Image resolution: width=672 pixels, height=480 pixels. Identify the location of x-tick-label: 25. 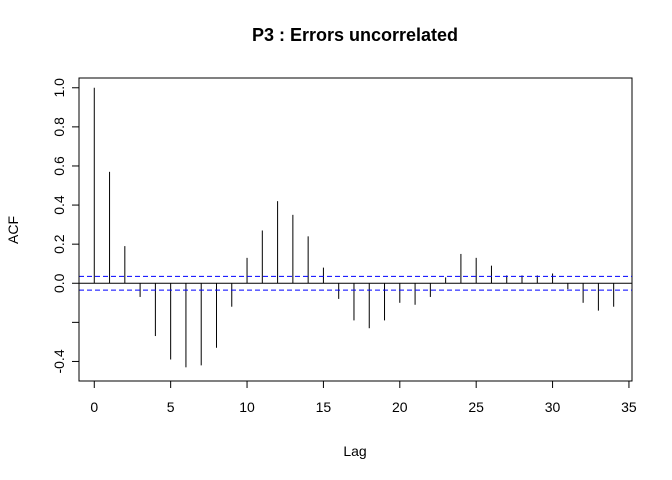
(476, 407).